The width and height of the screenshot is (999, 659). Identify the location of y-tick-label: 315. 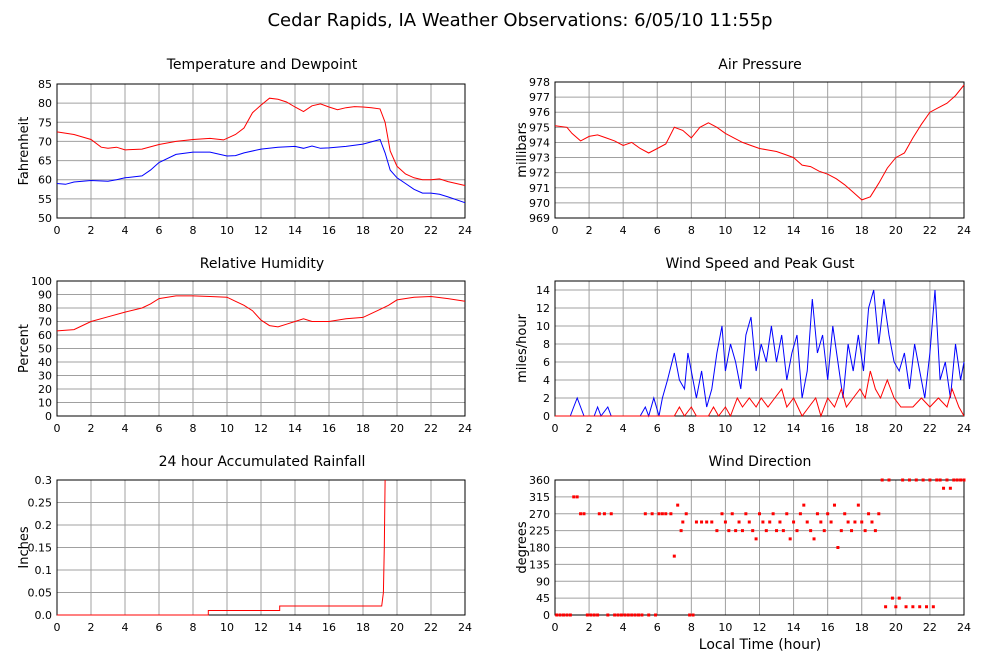
(539, 497).